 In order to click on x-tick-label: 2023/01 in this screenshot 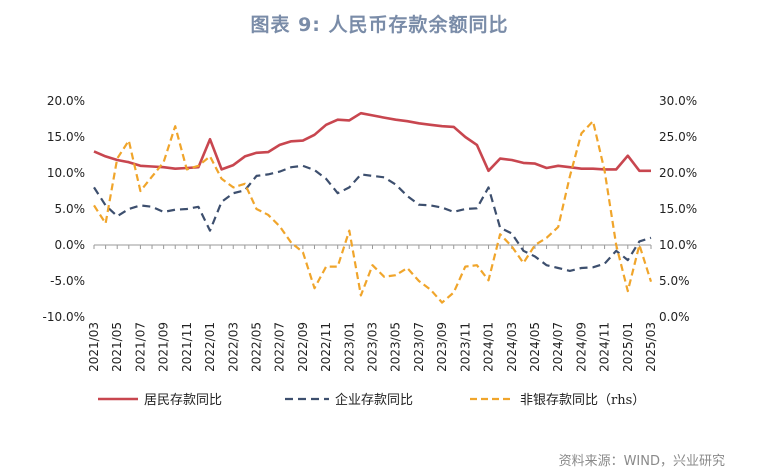, I will do `click(349, 347)`.